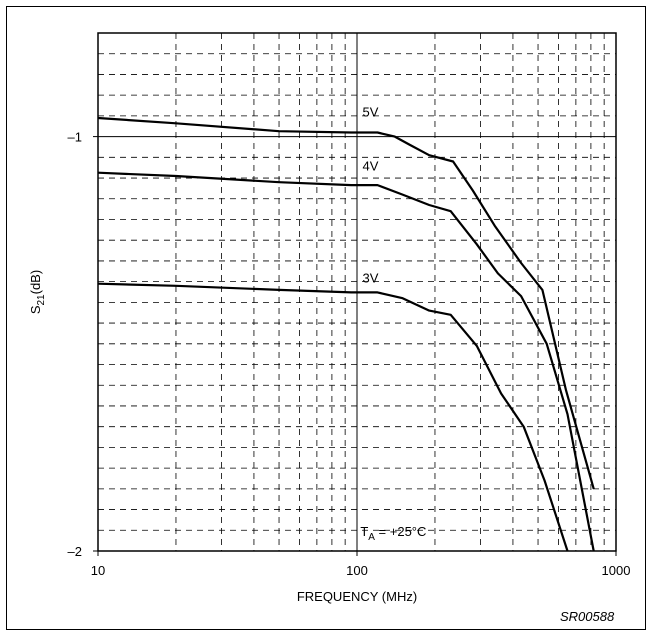 This screenshot has width=654, height=637. I want to click on figure-reference: SR00588, so click(587, 616).